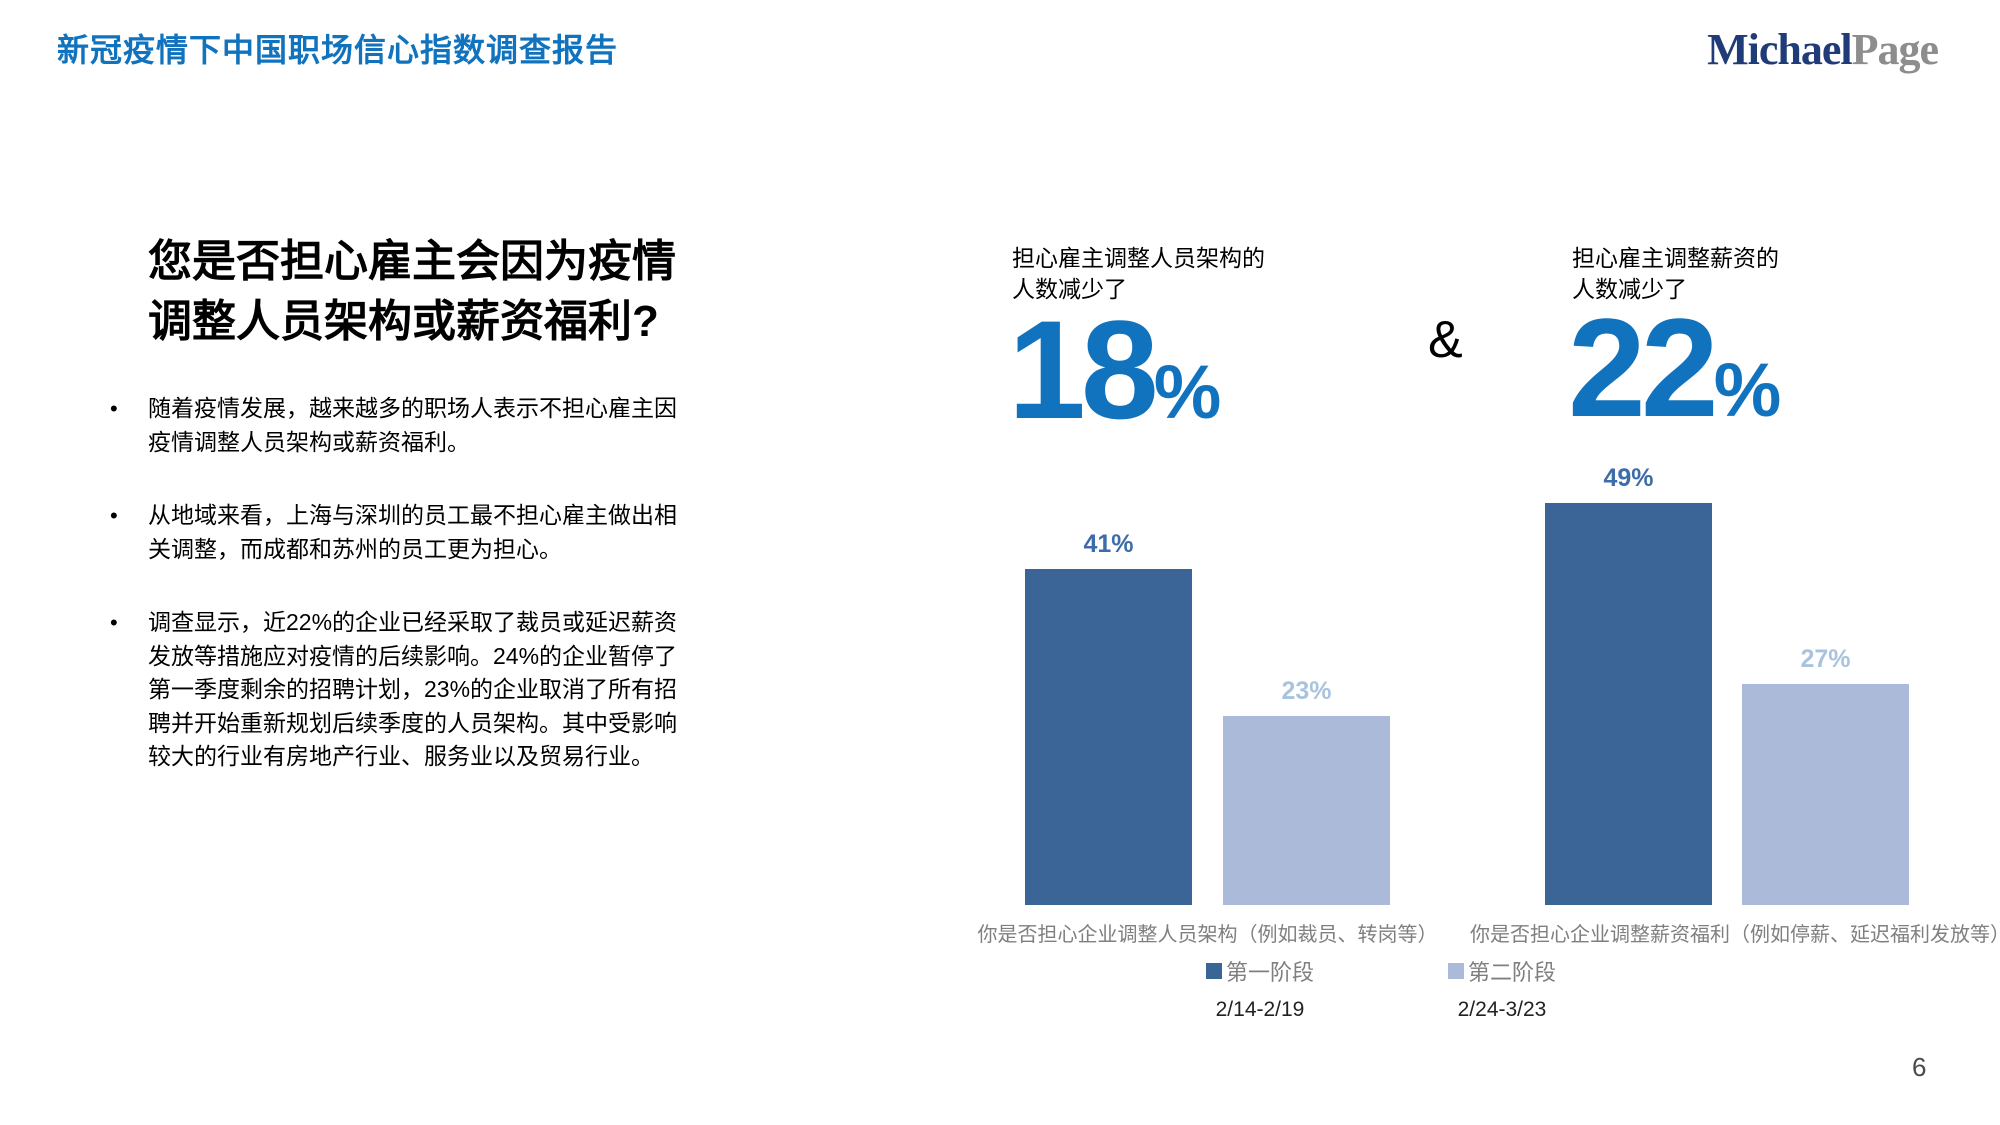 The height and width of the screenshot is (1125, 2000). Describe the element at coordinates (1629, 289) in the screenshot. I see `stat2-label-line2: 人数减少了` at that location.